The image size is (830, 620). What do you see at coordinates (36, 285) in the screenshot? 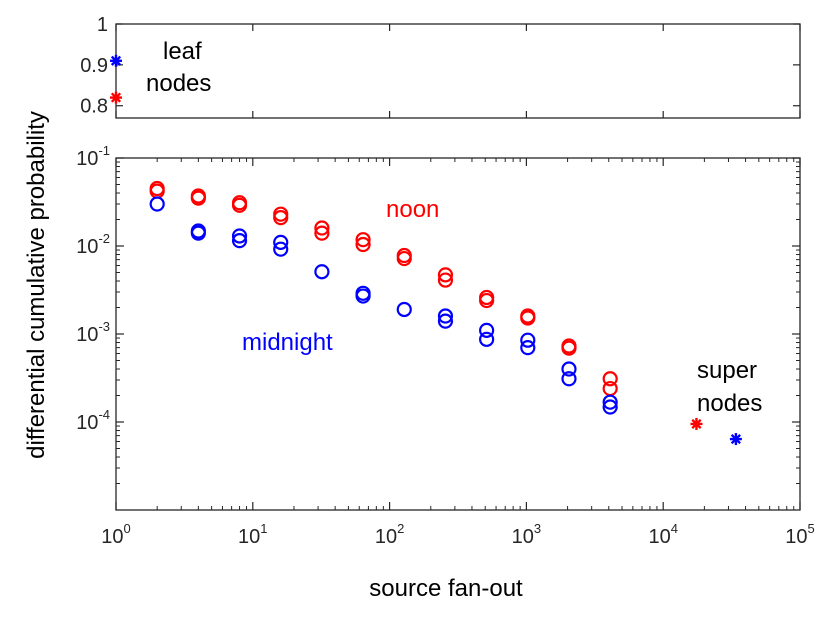
I see `y-axis-label: differential cumulative probability` at bounding box center [36, 285].